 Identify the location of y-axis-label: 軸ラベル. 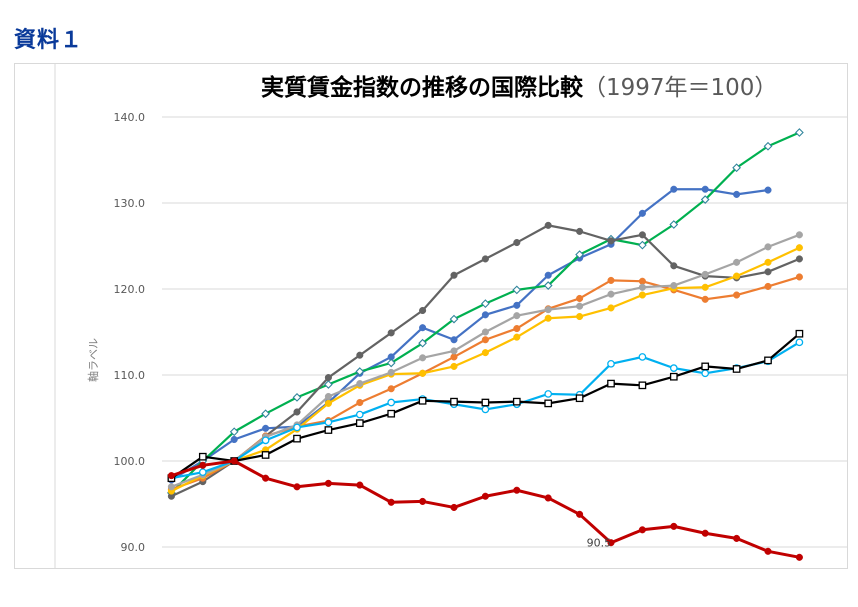
(93, 360).